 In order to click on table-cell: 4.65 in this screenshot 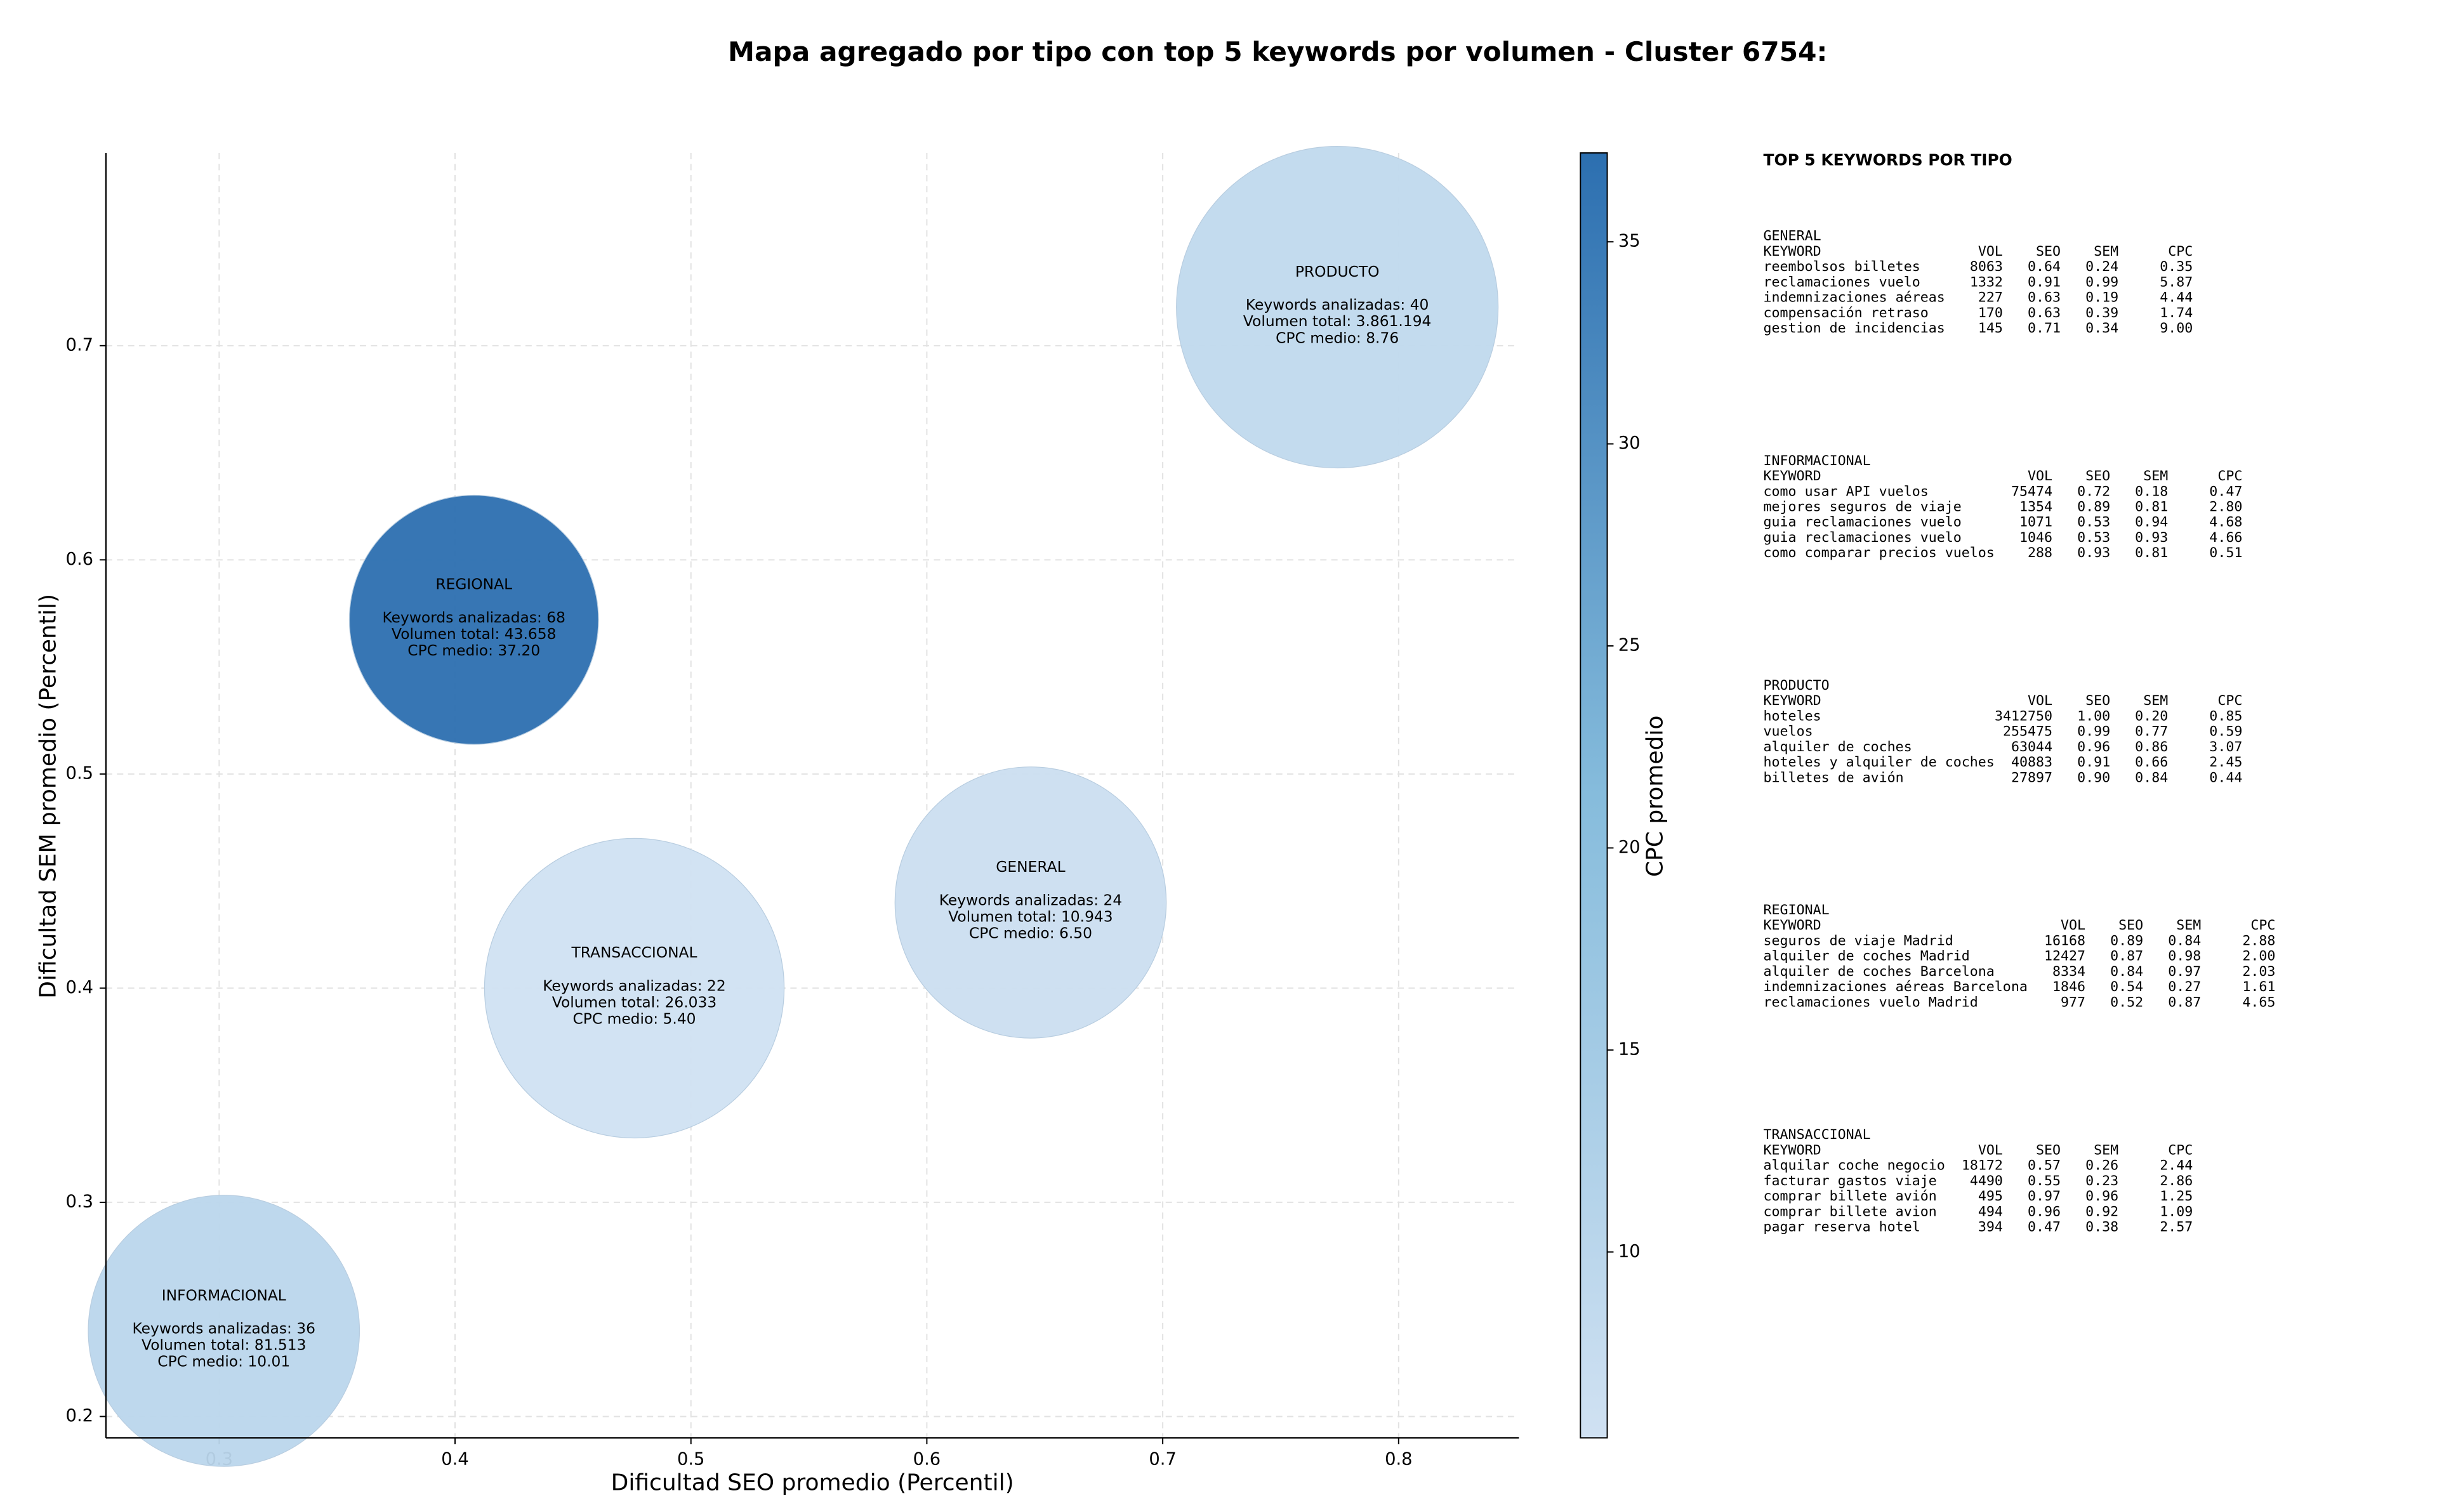, I will do `click(2258, 1002)`.